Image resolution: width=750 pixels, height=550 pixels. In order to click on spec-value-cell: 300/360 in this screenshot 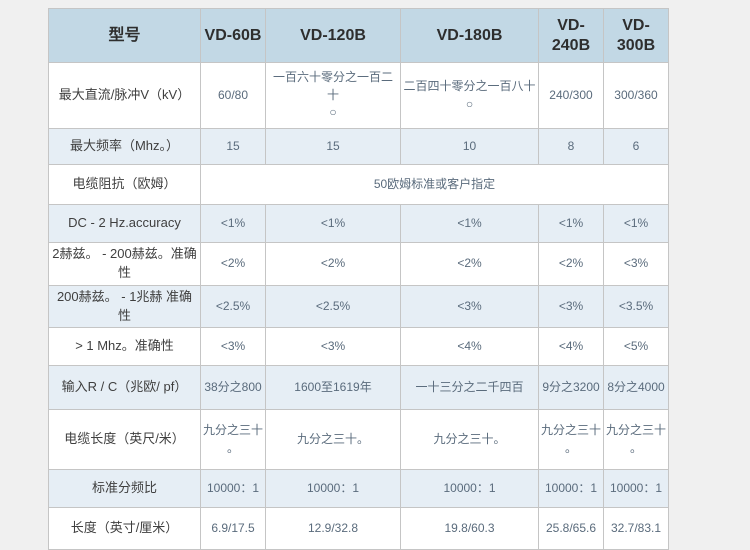, I will do `click(636, 95)`.